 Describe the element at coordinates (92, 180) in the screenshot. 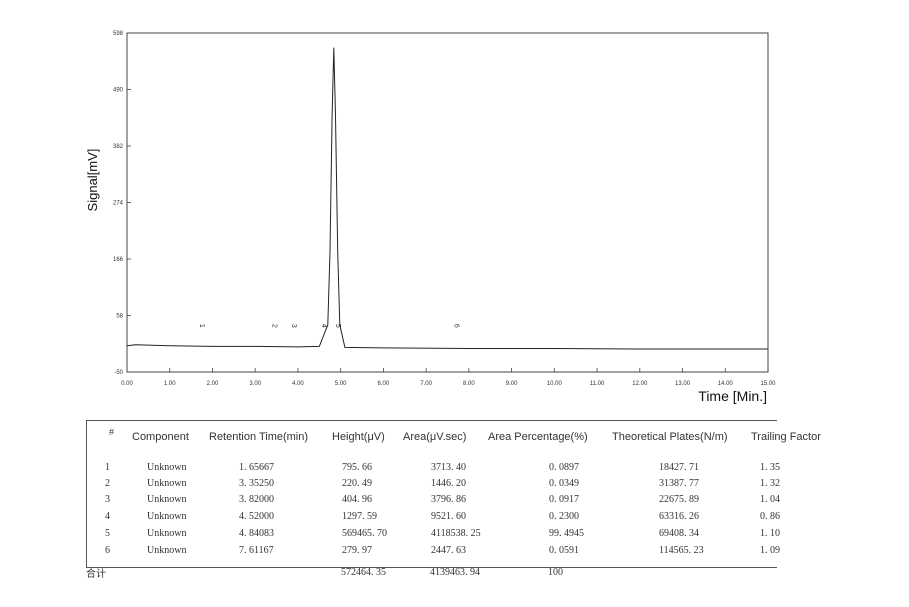

I see `y-axis-title: Signal[mV]` at that location.